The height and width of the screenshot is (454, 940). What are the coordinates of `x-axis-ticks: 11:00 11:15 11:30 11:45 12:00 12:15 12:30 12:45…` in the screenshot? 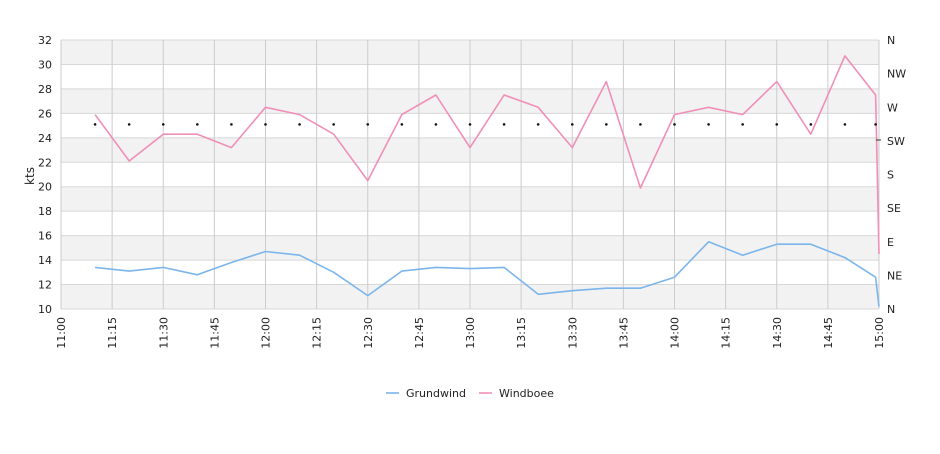 It's located at (470, 333).